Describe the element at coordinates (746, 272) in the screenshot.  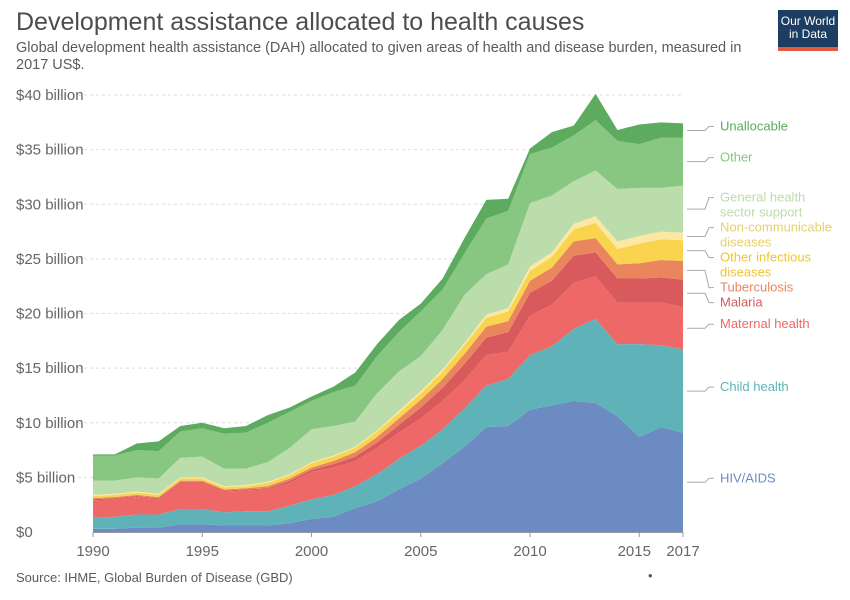
I see `series-label-other-infectious-diseases: diseases` at that location.